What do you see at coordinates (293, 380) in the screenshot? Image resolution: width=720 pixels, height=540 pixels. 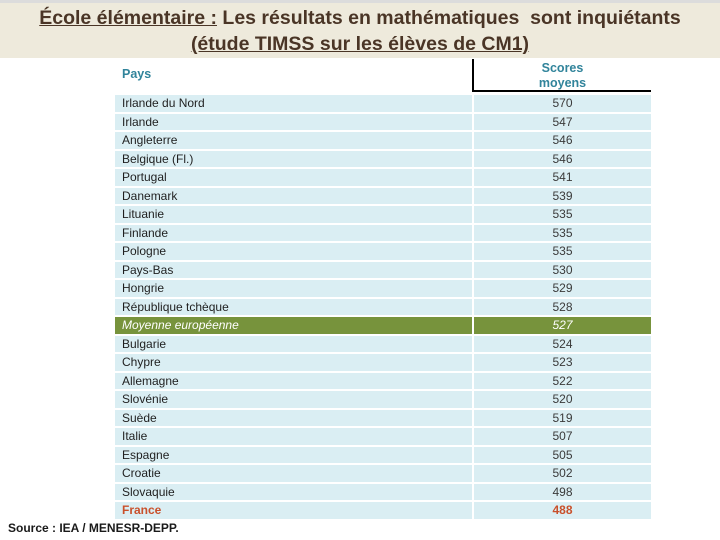 I see `country-cell: Allemagne` at bounding box center [293, 380].